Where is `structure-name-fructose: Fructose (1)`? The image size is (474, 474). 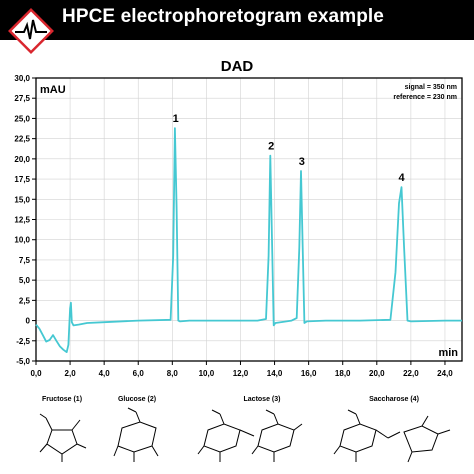
structure-name-fructose: Fructose (1) is located at coordinates (62, 399).